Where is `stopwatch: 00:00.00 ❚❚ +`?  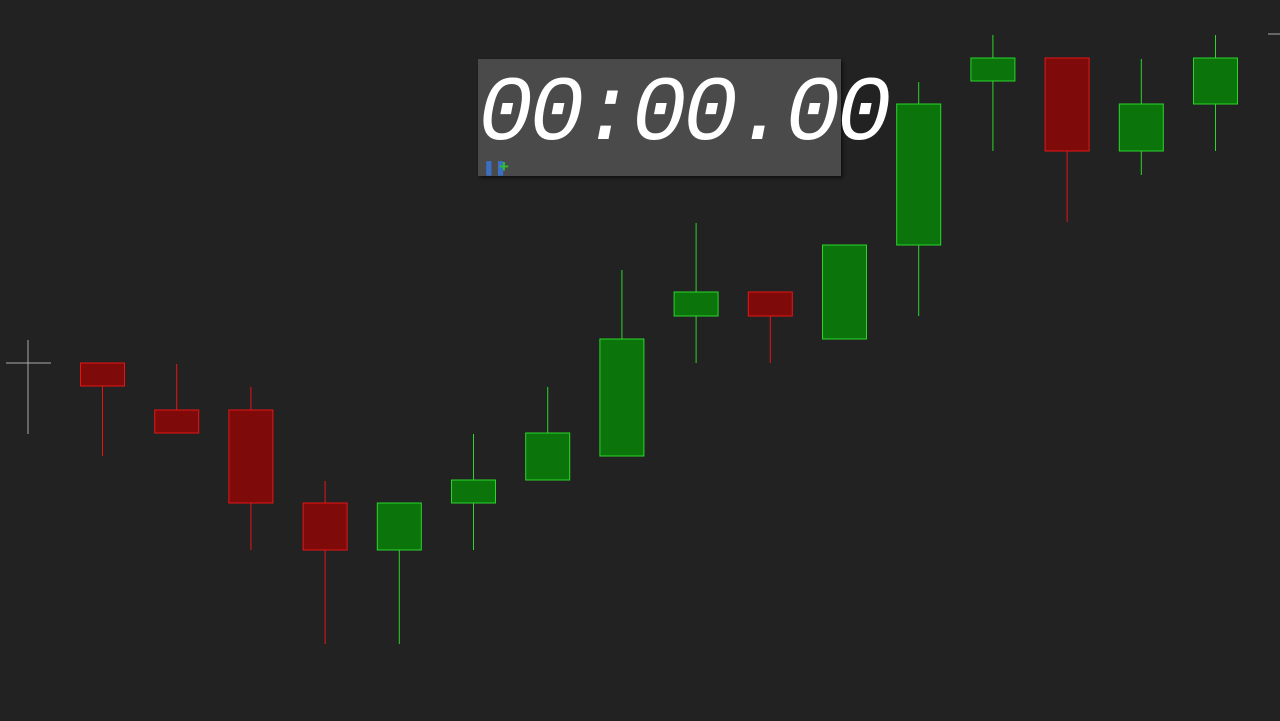 stopwatch: 00:00.00 ❚❚ + is located at coordinates (685, 117).